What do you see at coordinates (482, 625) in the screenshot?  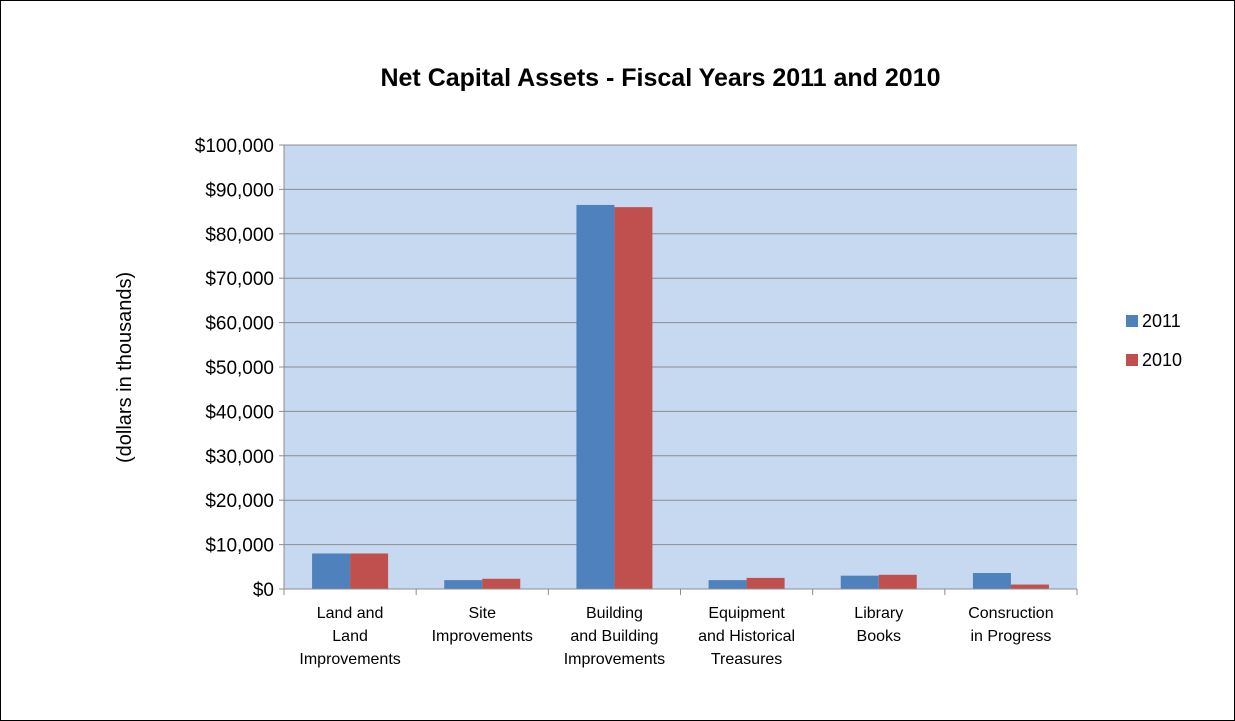 I see `category-label: Site Improvements` at bounding box center [482, 625].